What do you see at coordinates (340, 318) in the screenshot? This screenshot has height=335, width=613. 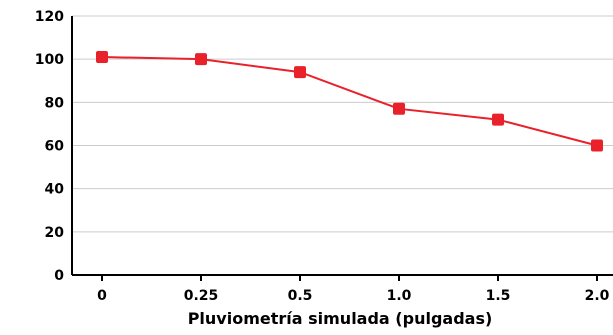 I see `x-axis-title: Pluviometría simulada (pulgadas)` at bounding box center [340, 318].